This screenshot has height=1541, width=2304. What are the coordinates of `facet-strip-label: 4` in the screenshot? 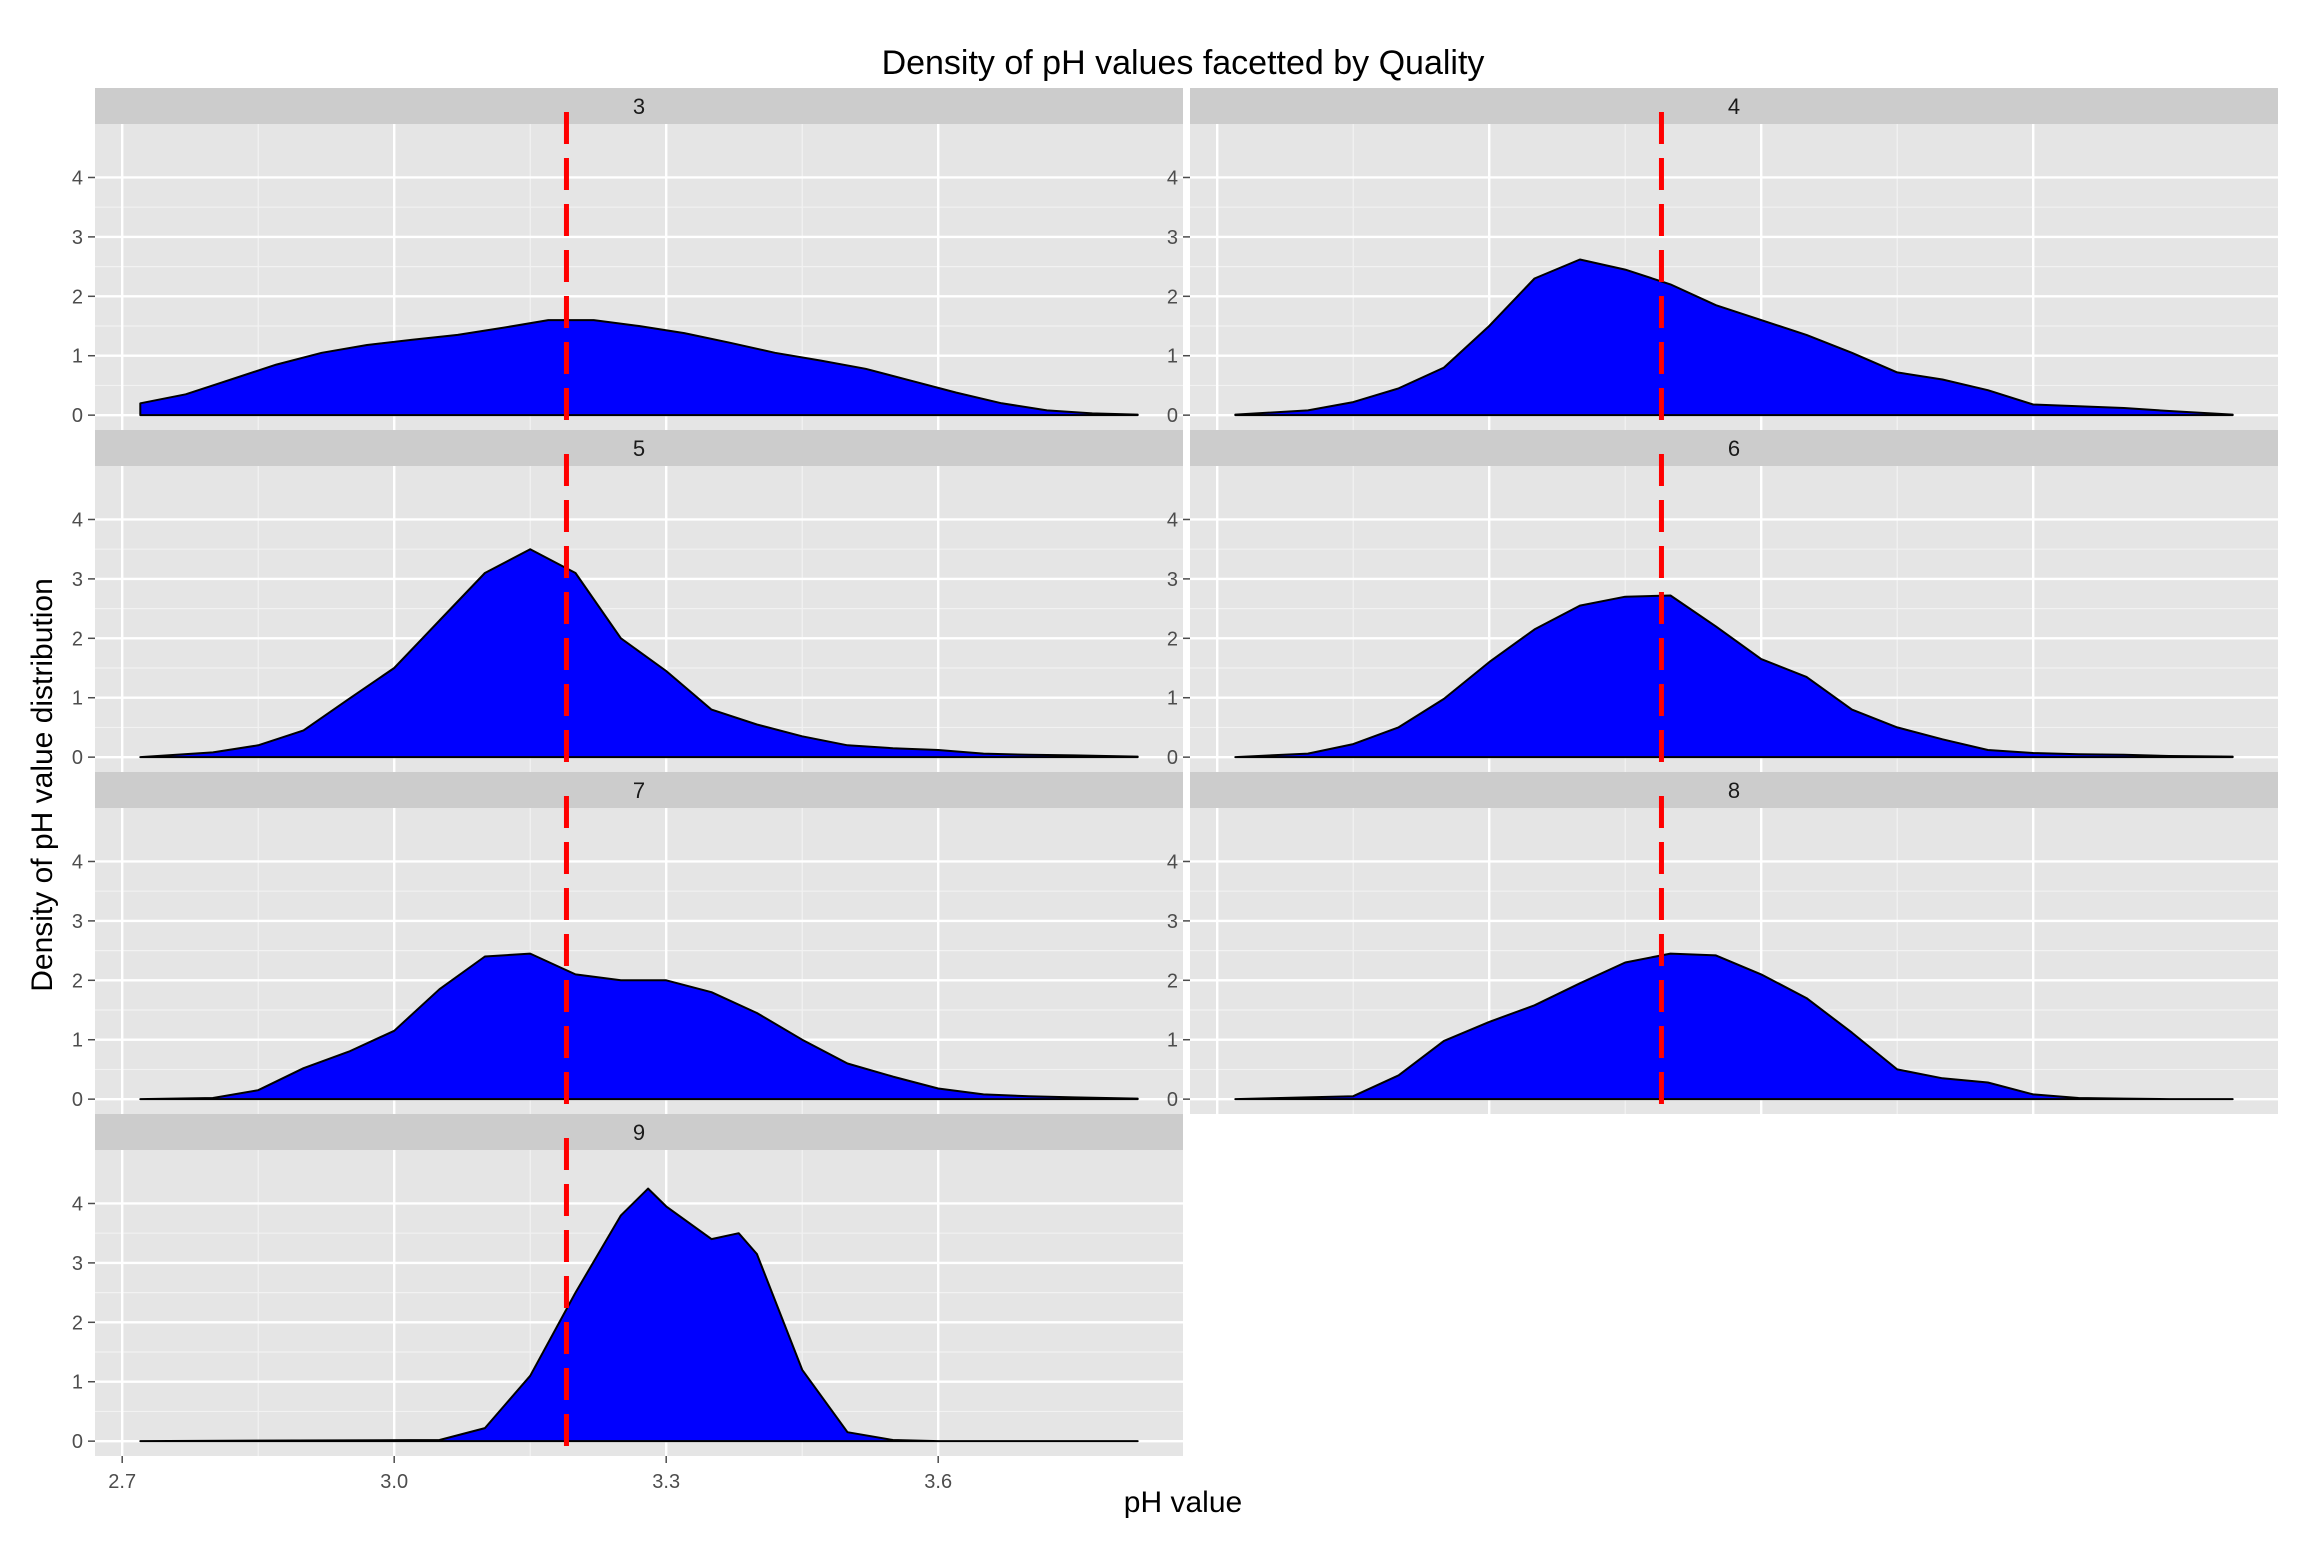 It's located at (1734, 106).